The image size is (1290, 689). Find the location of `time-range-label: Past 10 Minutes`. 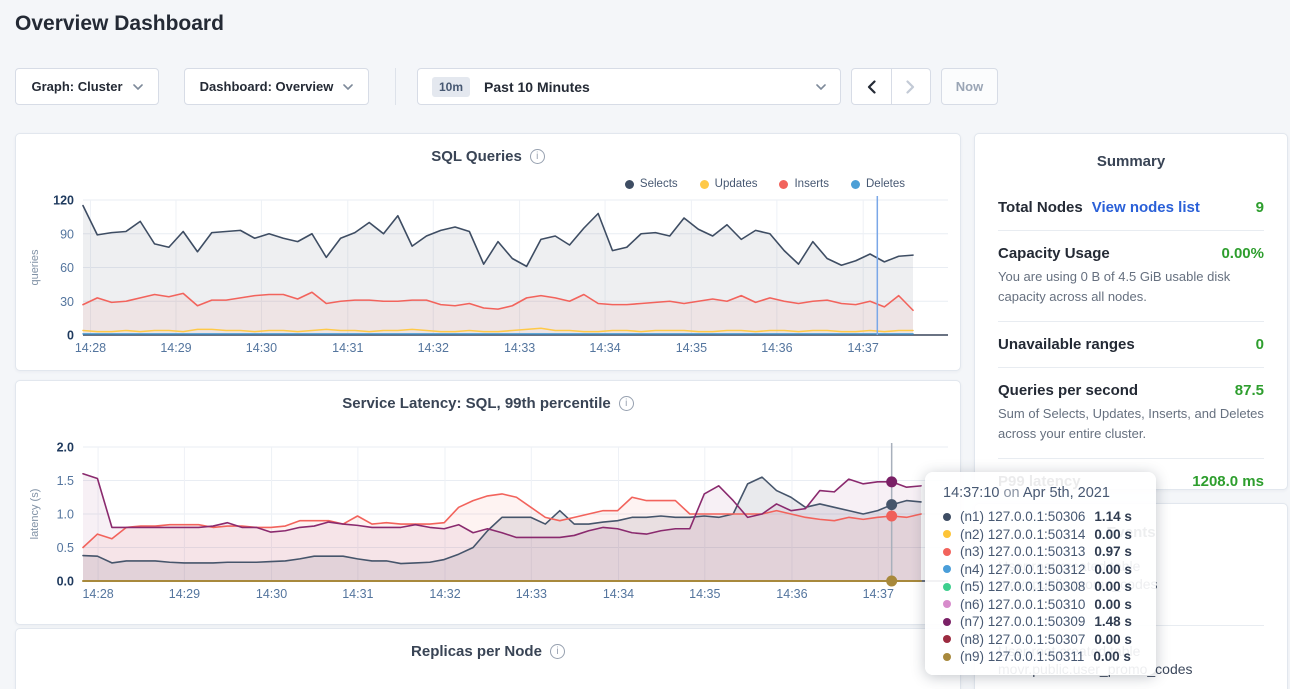

time-range-label: Past 10 Minutes is located at coordinates (537, 86).